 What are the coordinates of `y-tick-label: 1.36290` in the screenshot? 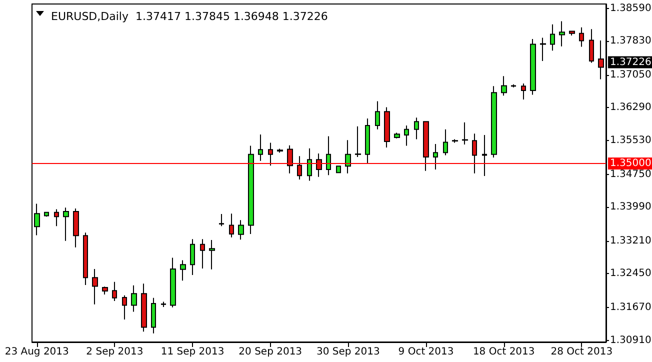 It's located at (631, 108).